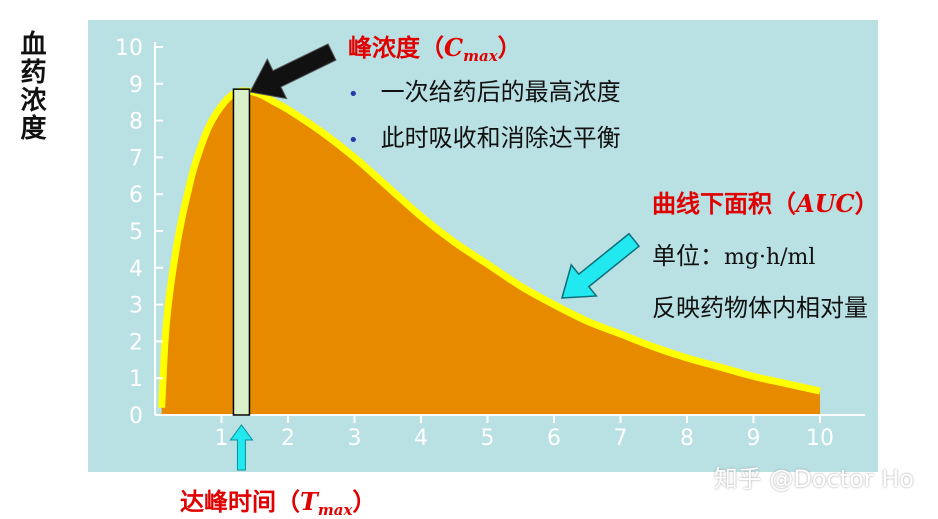  What do you see at coordinates (396, 48) in the screenshot?
I see `cmax-title-text: 峰浓度（` at bounding box center [396, 48].